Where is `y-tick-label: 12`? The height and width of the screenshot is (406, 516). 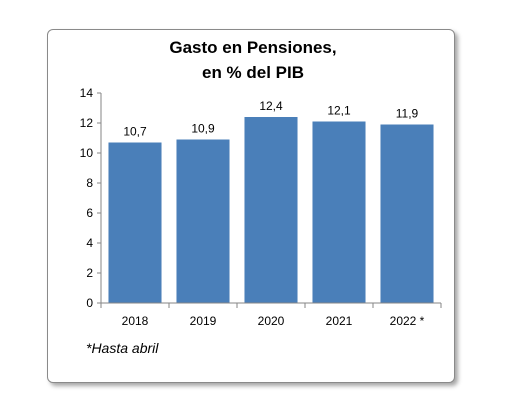
y-tick-label: 12 is located at coordinates (87, 123).